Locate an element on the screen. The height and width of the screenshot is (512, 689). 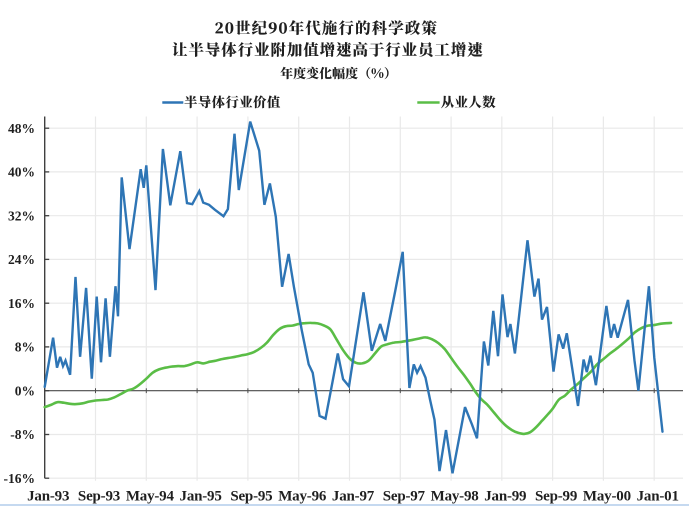
svg-text: Sep-97 is located at coordinates (404, 497).